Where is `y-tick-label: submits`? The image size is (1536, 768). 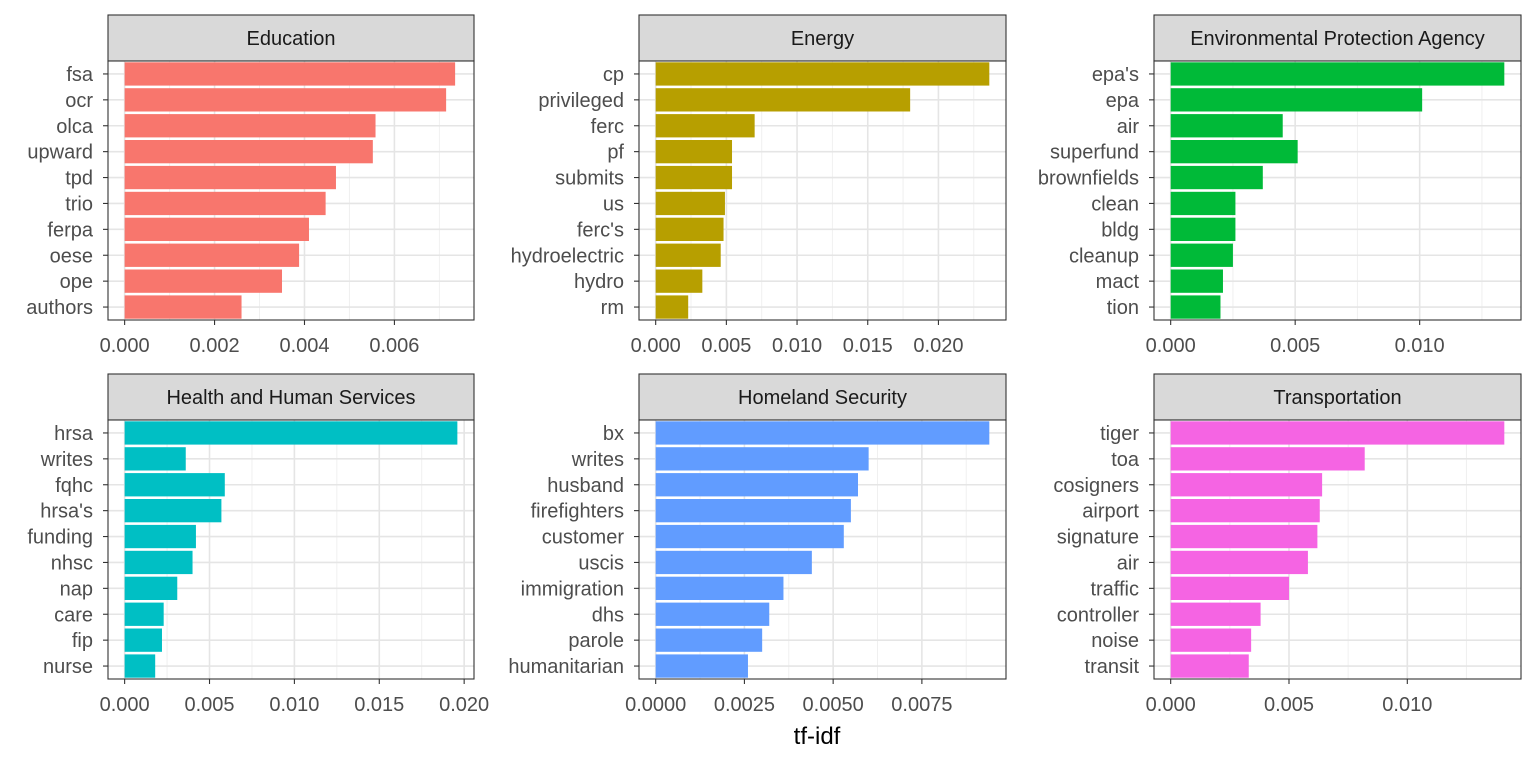
y-tick-label: submits is located at coordinates (589, 179).